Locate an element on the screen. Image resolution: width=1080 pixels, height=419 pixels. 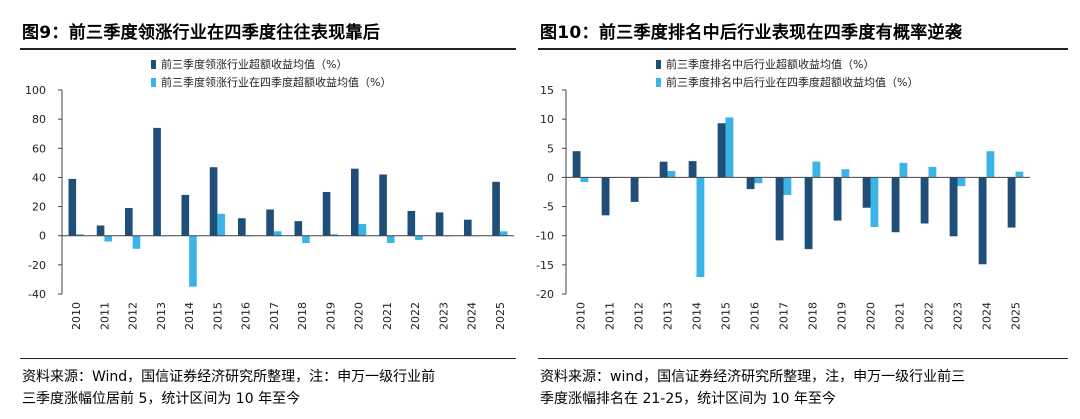
figure-9-title: 图9：前三季度领涨行业在四季度往往表现靠后 is located at coordinates (201, 33).